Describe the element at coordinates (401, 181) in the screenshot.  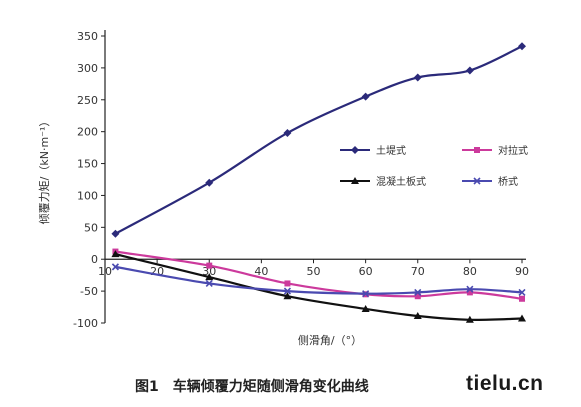
I see `legend-label: 混凝土板式` at that location.